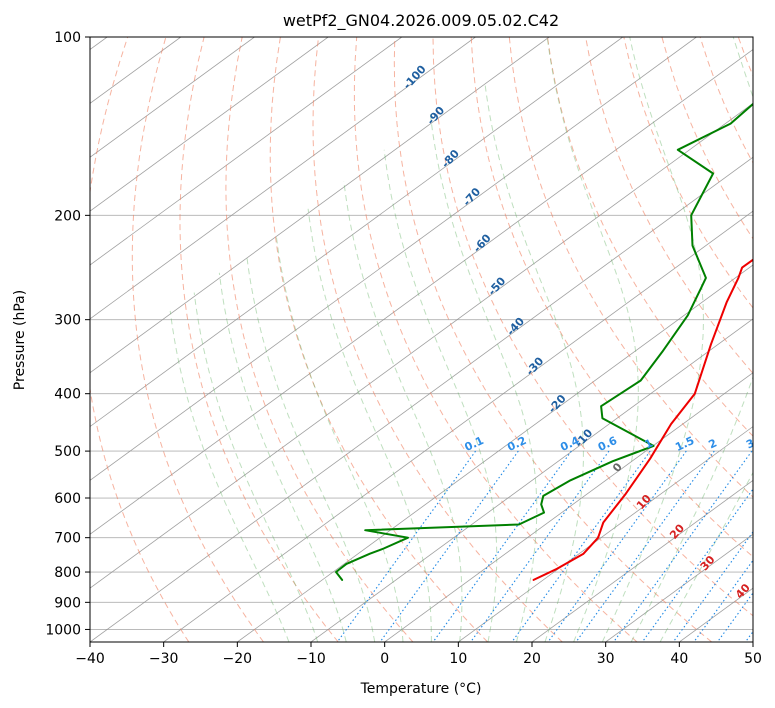  What do you see at coordinates (606, 659) in the screenshot?
I see `x-tick-label: 30` at bounding box center [606, 659].